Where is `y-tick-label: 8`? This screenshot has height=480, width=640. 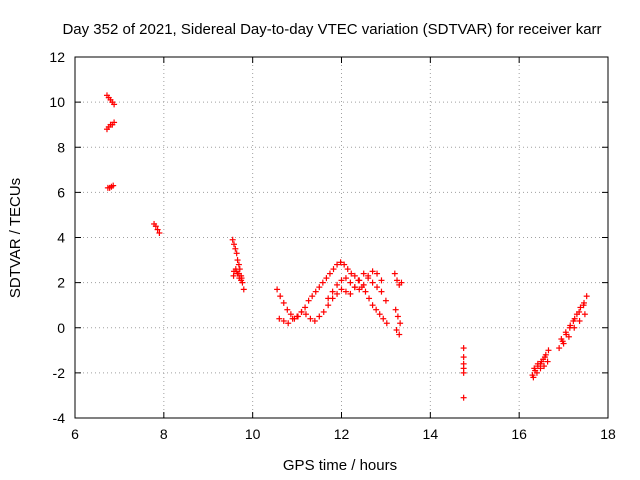
y-tick-label: 8 is located at coordinates (61, 147).